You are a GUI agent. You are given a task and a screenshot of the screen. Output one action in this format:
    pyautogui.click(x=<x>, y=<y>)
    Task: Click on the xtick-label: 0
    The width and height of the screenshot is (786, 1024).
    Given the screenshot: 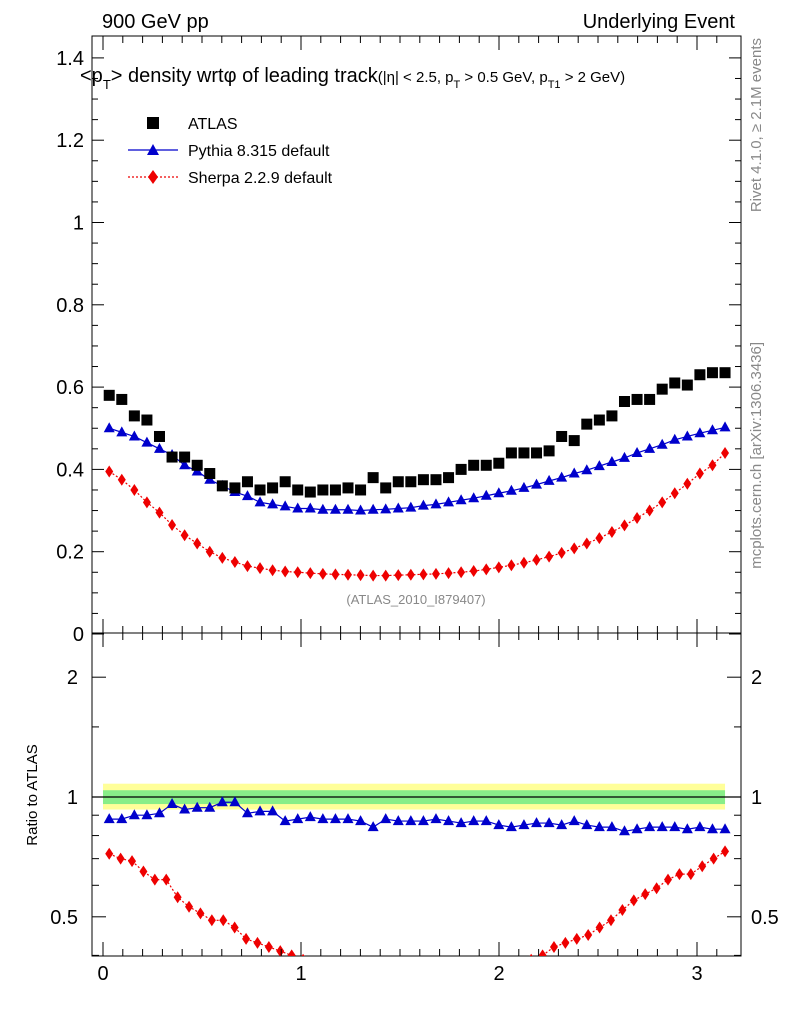 What is the action you would take?
    pyautogui.click(x=102, y=974)
    